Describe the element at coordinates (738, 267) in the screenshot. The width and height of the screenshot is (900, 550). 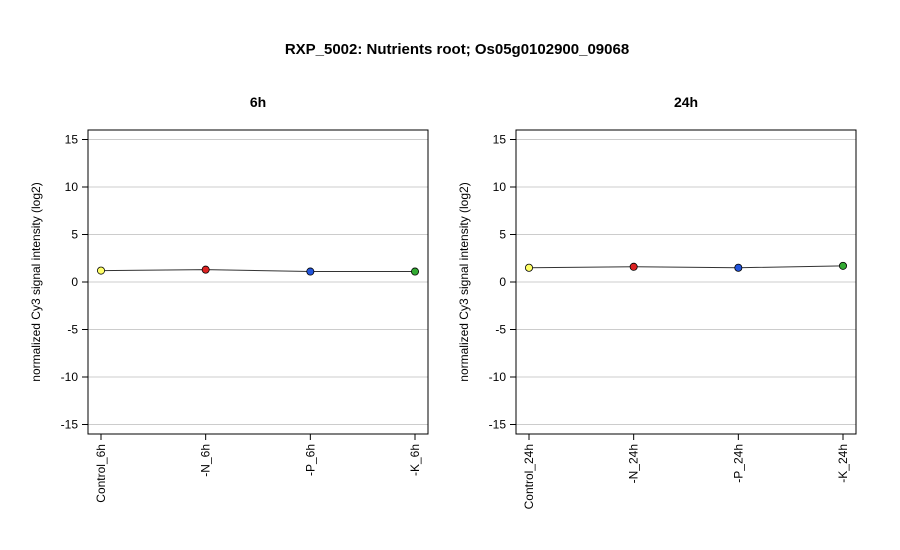
I see `data-point--P_24h` at that location.